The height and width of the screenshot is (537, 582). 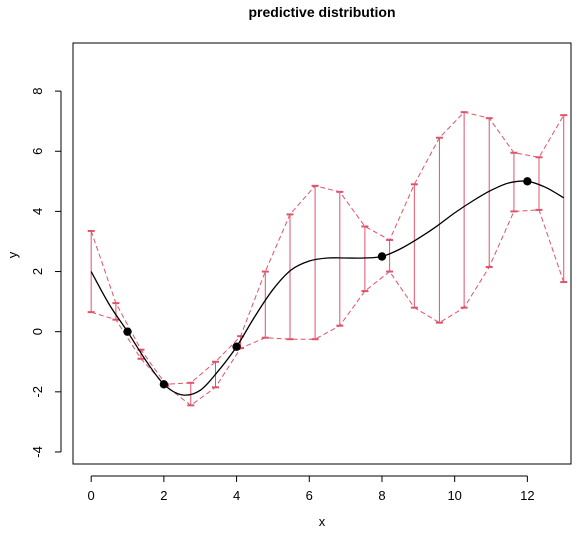 What do you see at coordinates (454, 495) in the screenshot?
I see `x-tick-label: 10` at bounding box center [454, 495].